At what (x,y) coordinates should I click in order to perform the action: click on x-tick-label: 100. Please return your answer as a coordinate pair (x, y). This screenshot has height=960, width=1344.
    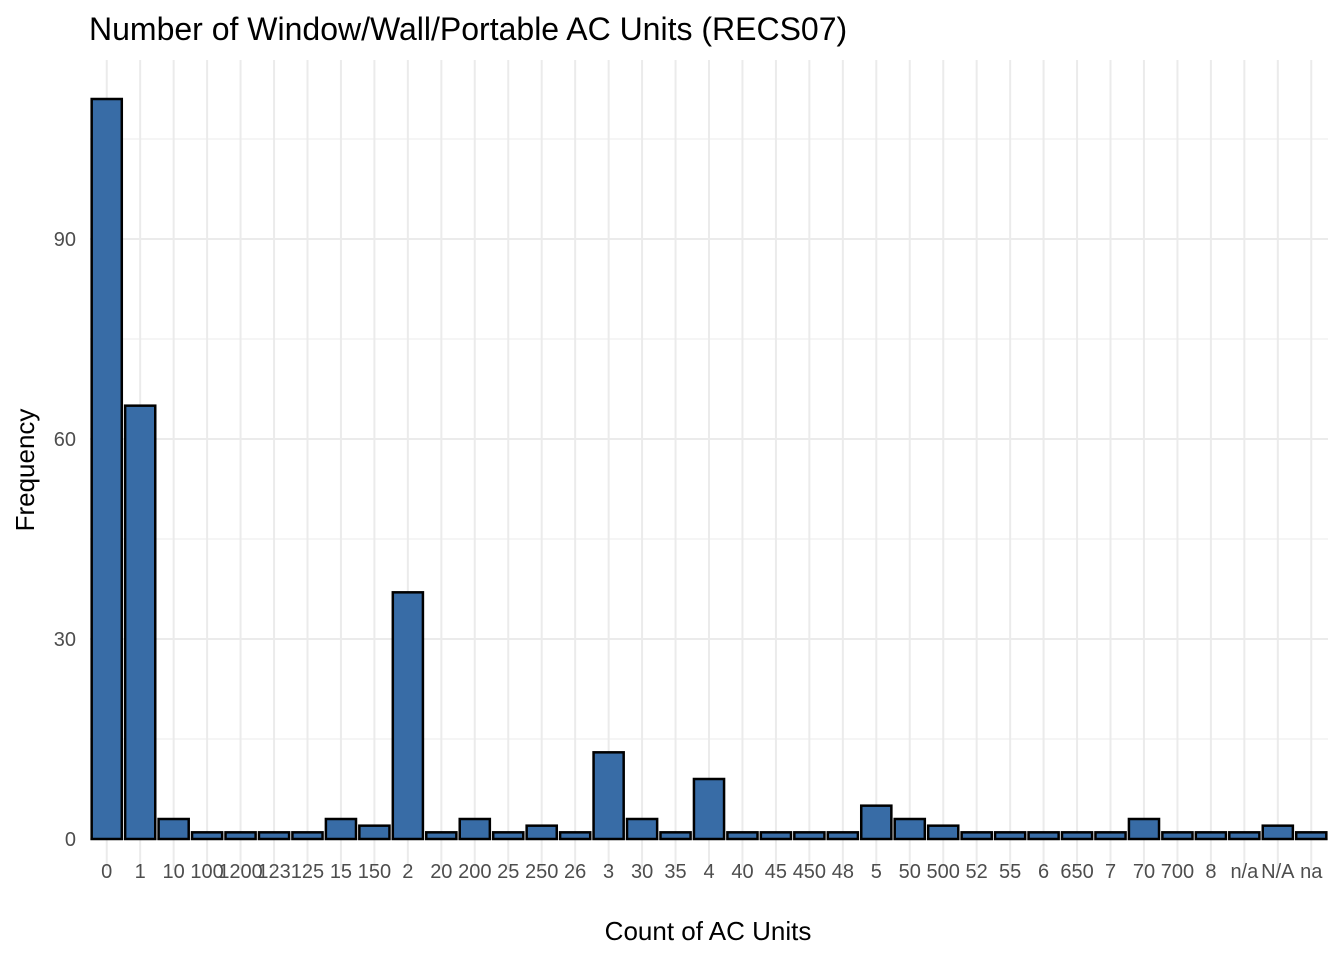
    Looking at the image, I should click on (206, 872).